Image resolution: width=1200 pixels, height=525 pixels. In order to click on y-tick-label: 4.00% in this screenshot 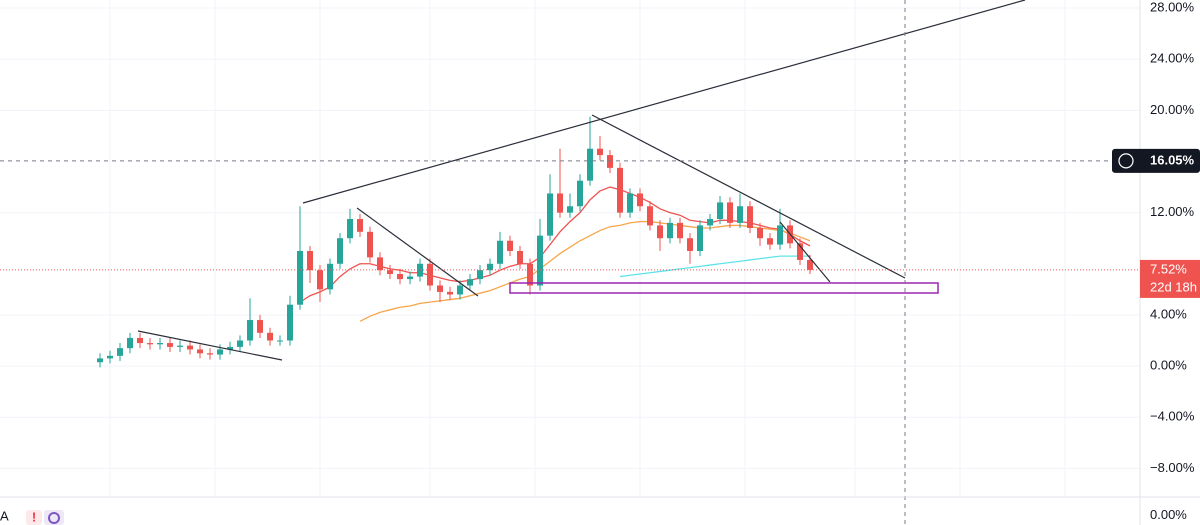, I will do `click(1168, 313)`.